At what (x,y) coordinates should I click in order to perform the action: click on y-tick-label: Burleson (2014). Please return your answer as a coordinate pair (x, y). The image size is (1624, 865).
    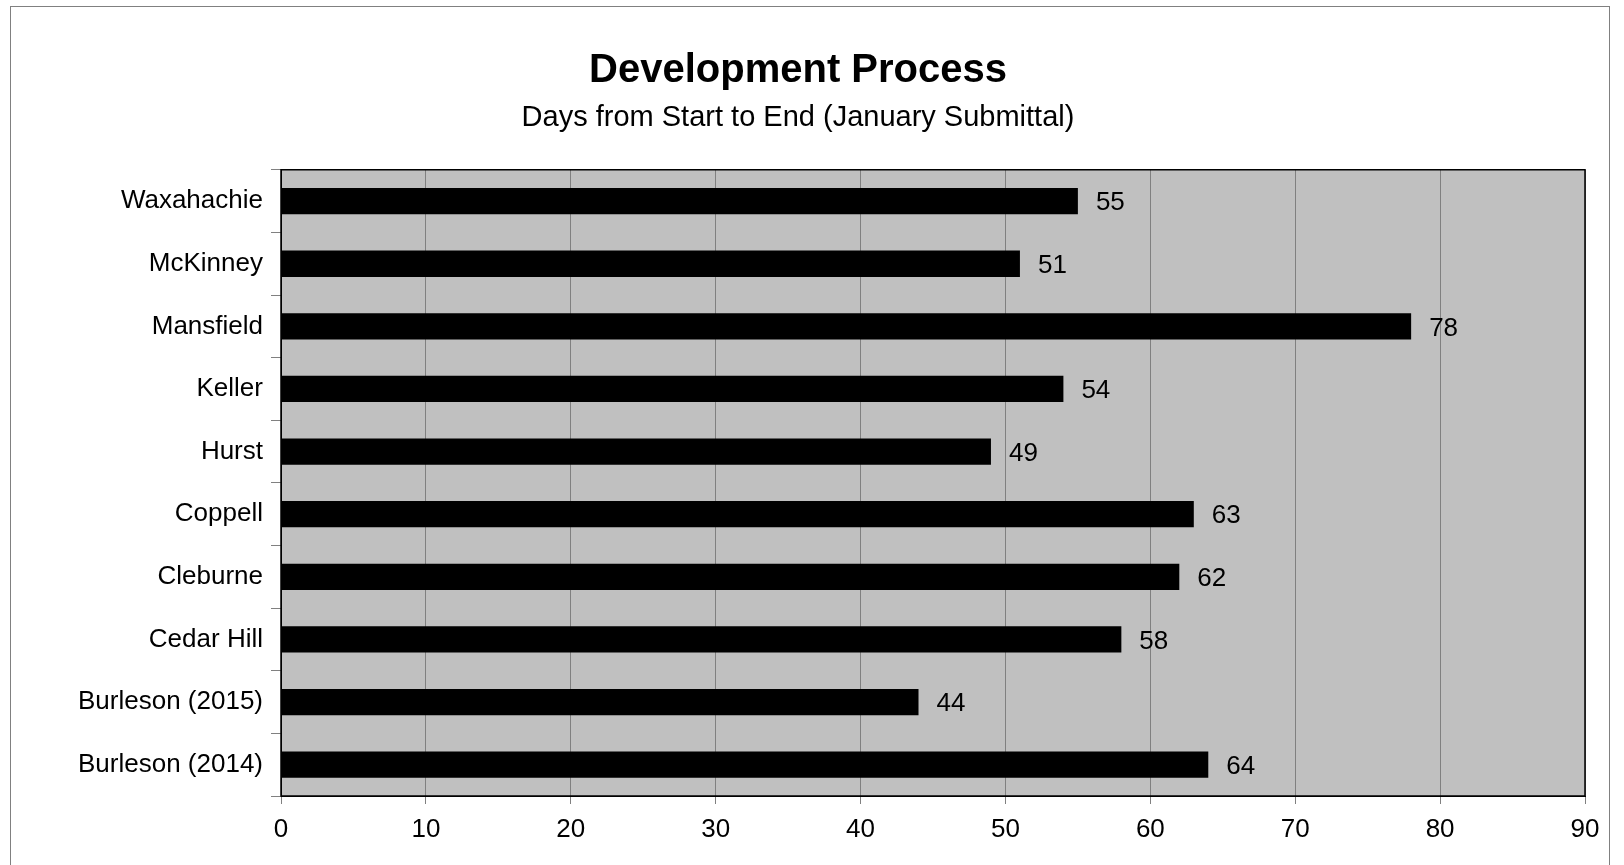
    Looking at the image, I should click on (170, 762).